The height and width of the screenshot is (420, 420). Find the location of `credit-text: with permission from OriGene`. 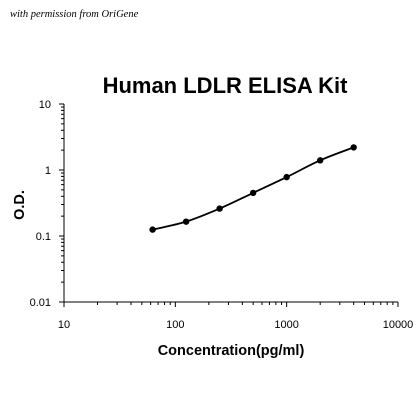

credit-text: with permission from OriGene is located at coordinates (74, 14).